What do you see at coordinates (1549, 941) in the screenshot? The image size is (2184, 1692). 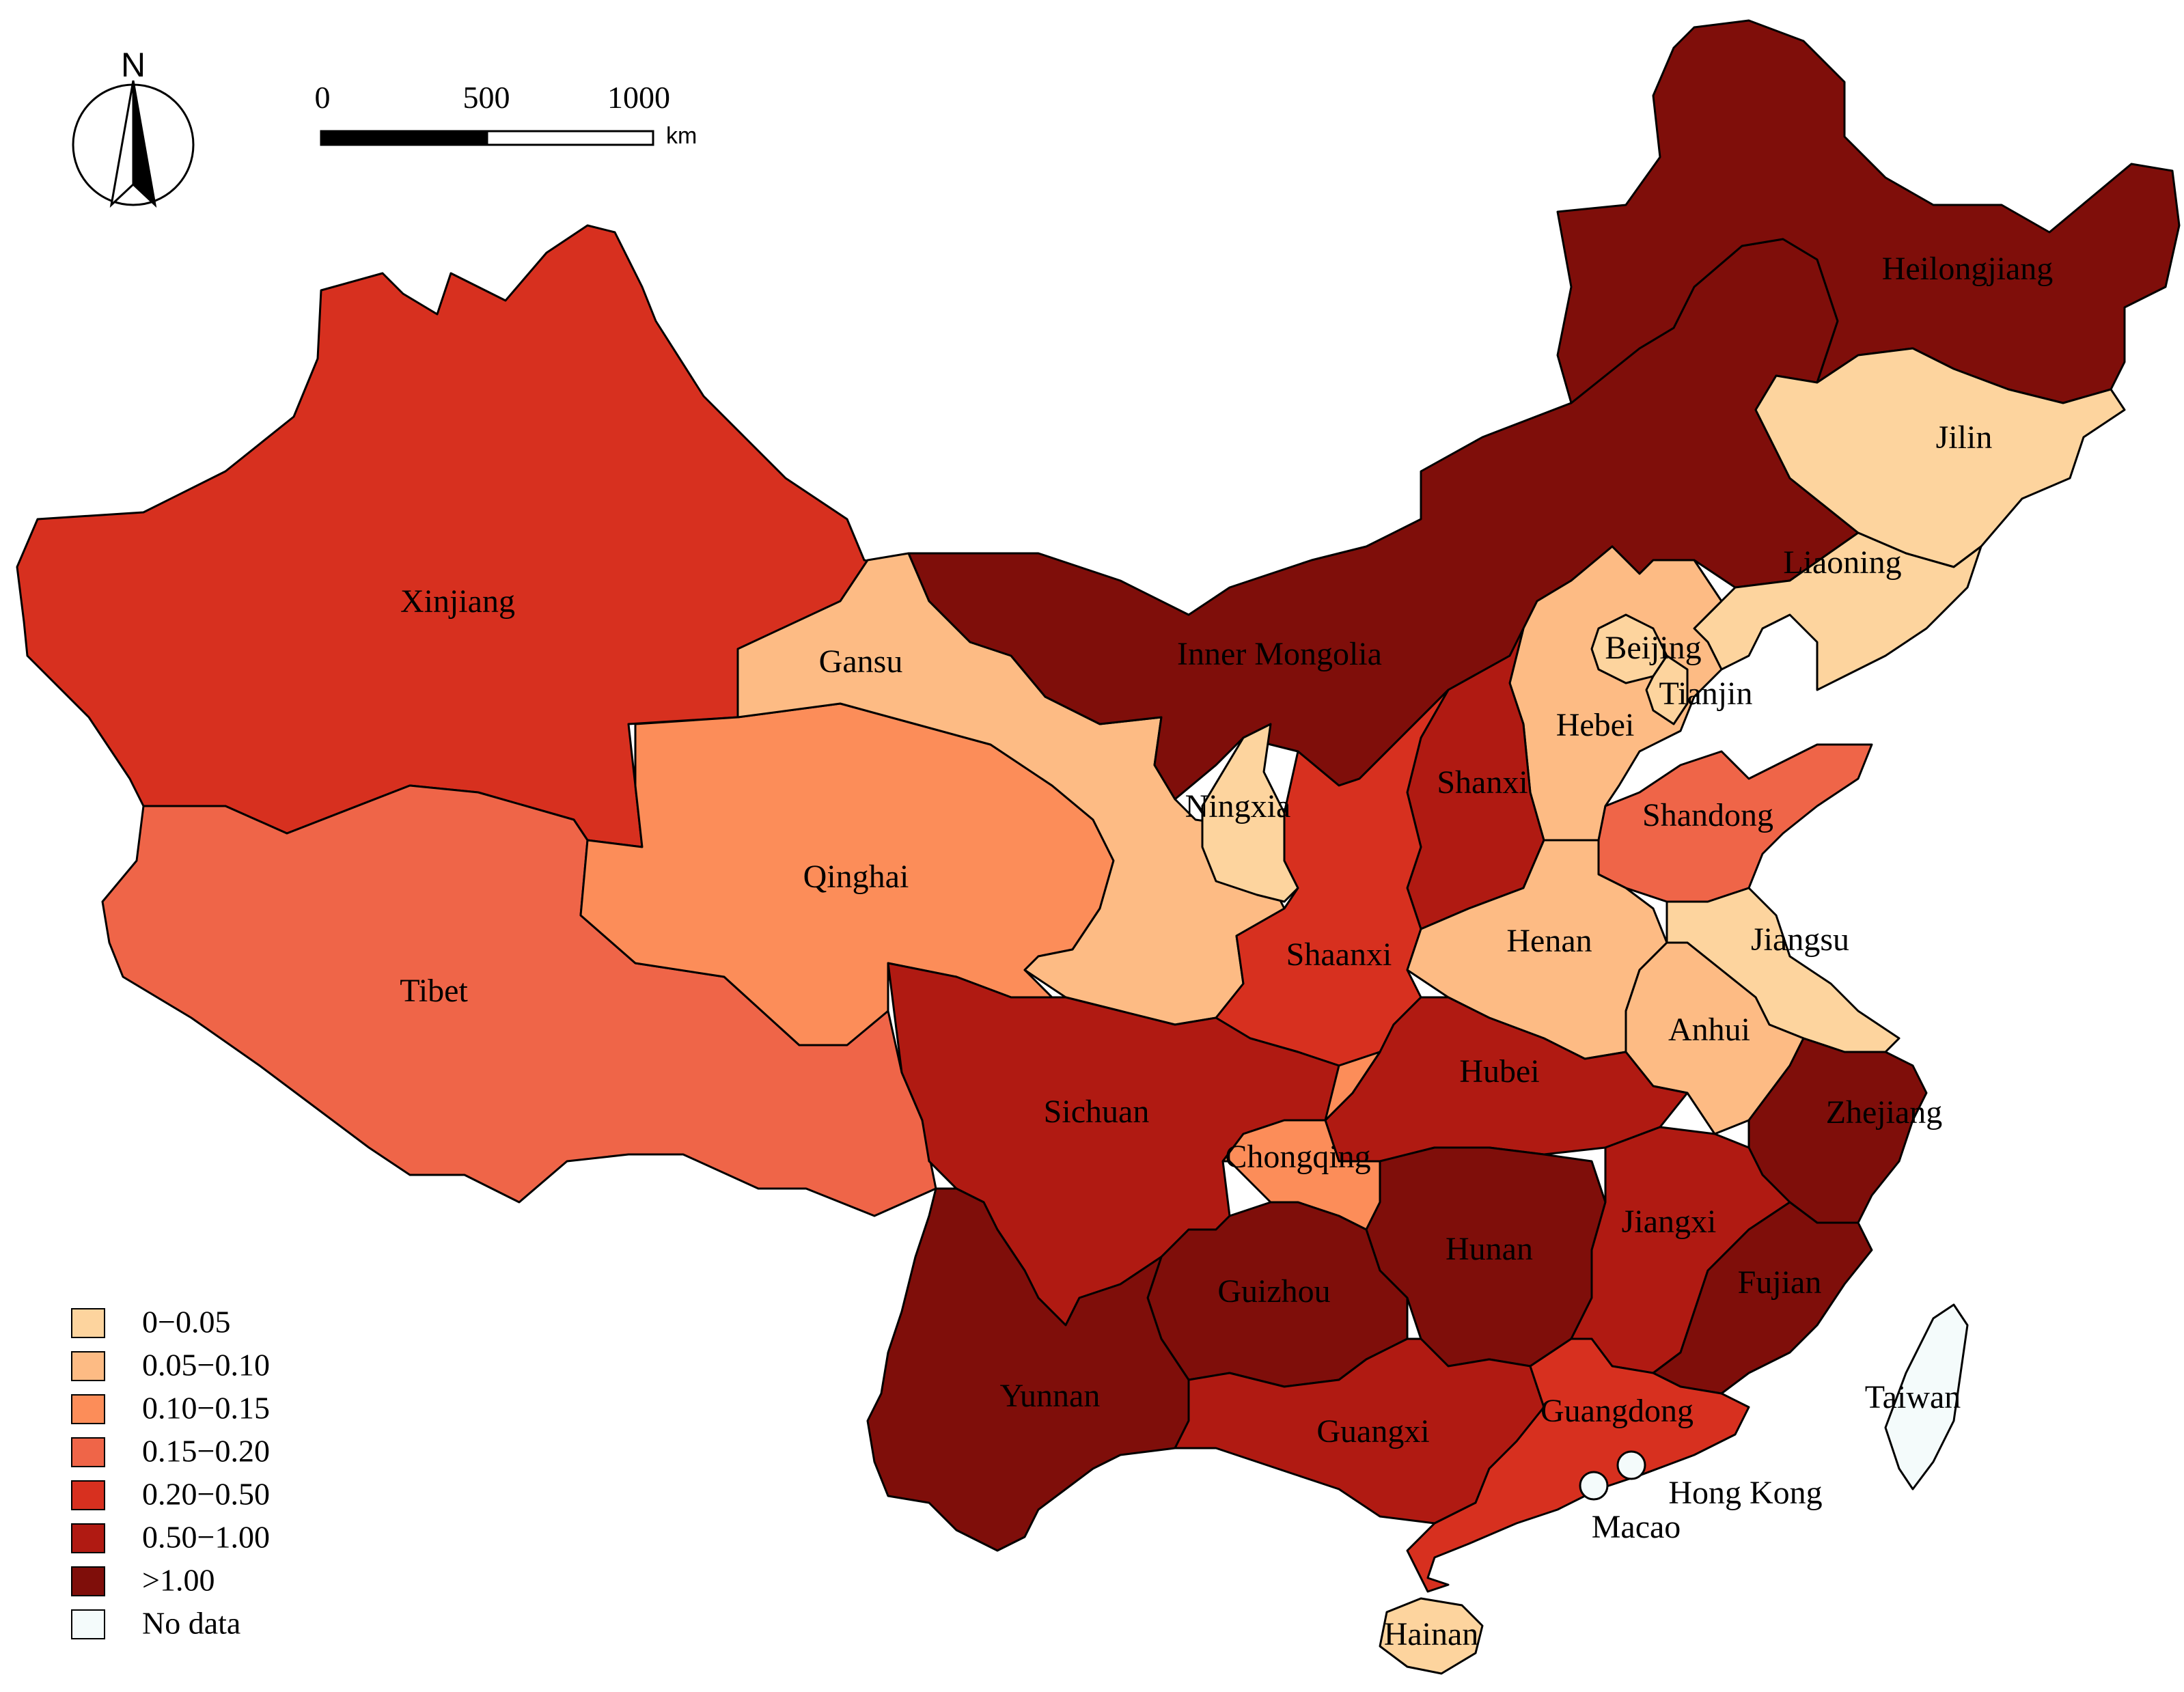 I see `label-henan: Henan` at bounding box center [1549, 941].